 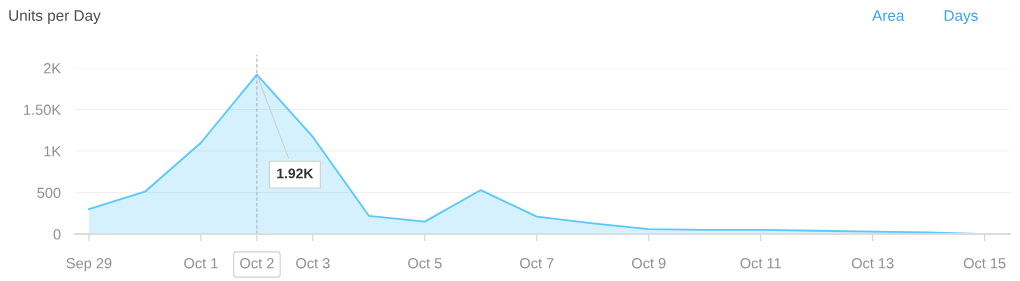 I want to click on y-tick-label: 0, so click(x=57, y=234).